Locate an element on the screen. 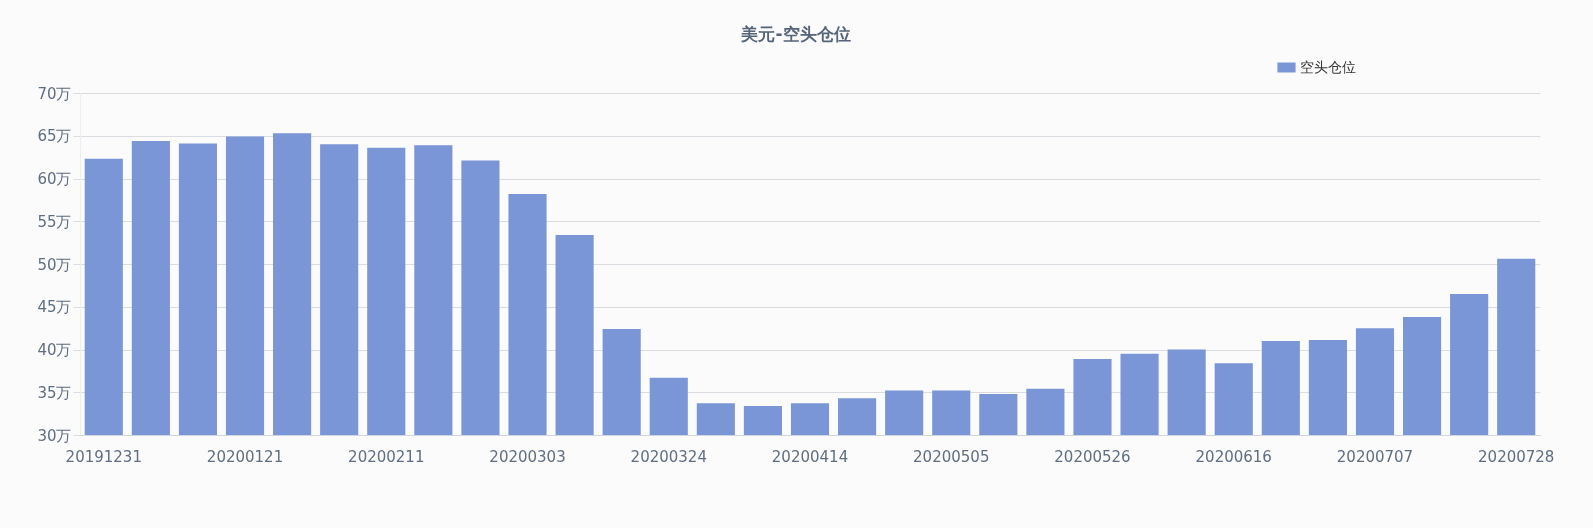 The image size is (1593, 528). x-tick-label: 20200303 is located at coordinates (527, 456).